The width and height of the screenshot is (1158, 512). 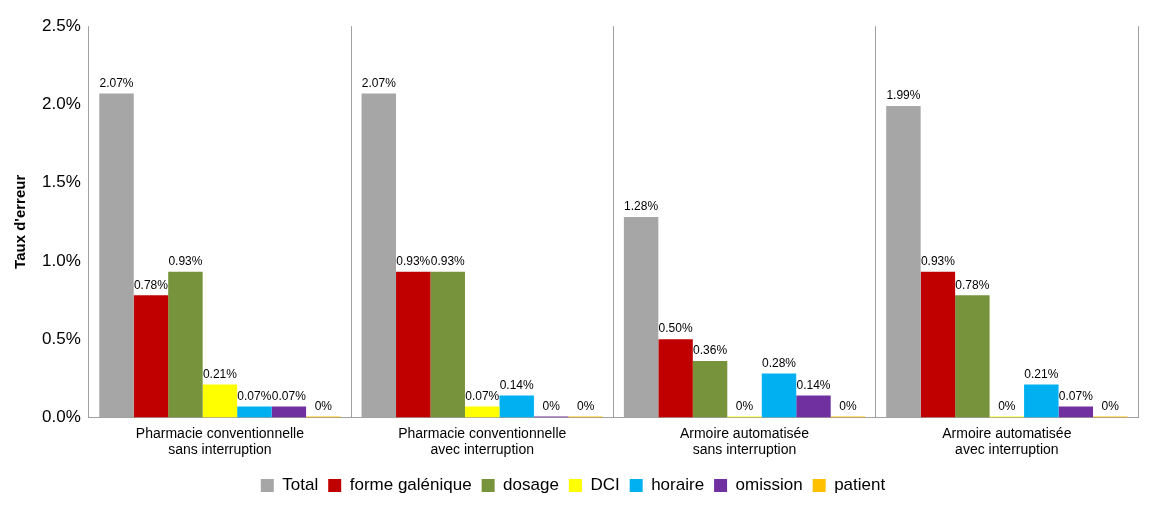 What do you see at coordinates (710, 350) in the screenshot?
I see `data-label: 0.36%` at bounding box center [710, 350].